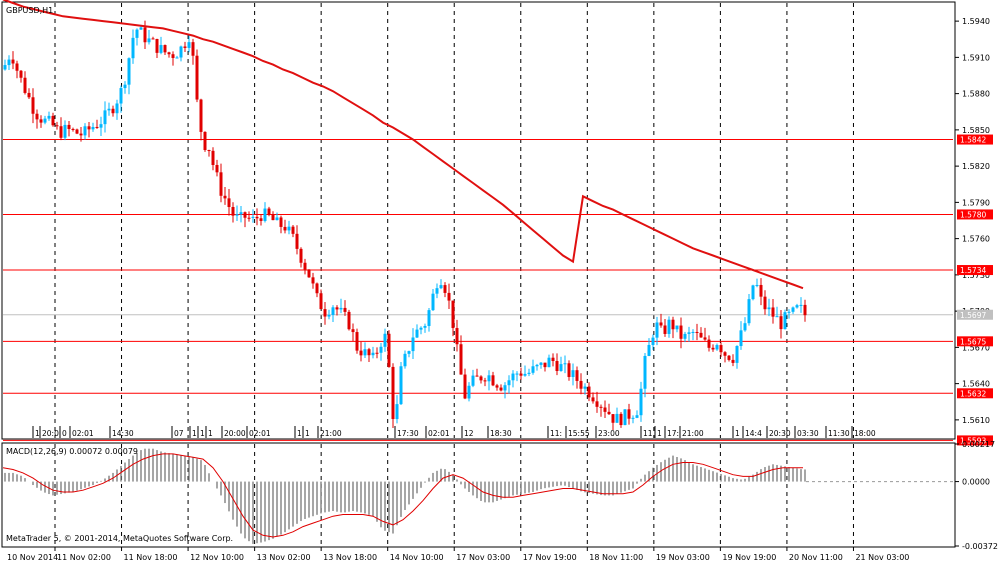 This screenshot has height=567, width=1000. Describe the element at coordinates (980, 546) in the screenshot. I see `macd-tick-label: -0.00372` at that location.